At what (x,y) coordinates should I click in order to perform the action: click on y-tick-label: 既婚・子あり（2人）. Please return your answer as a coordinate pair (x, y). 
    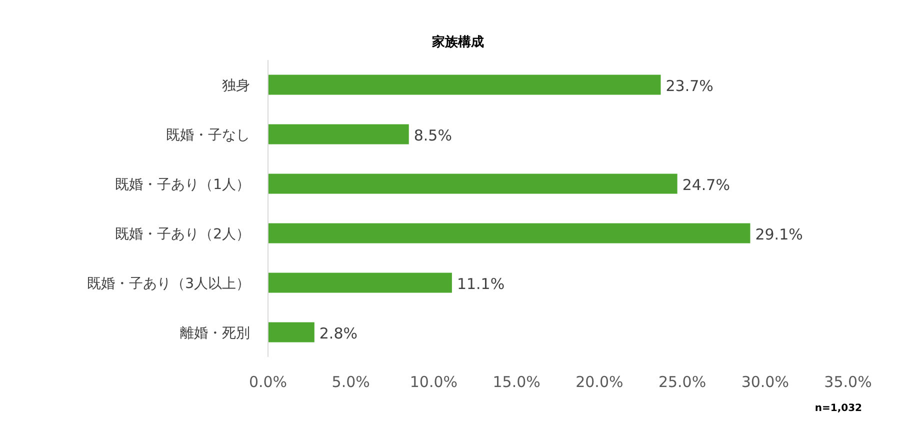
    Looking at the image, I should click on (182, 234).